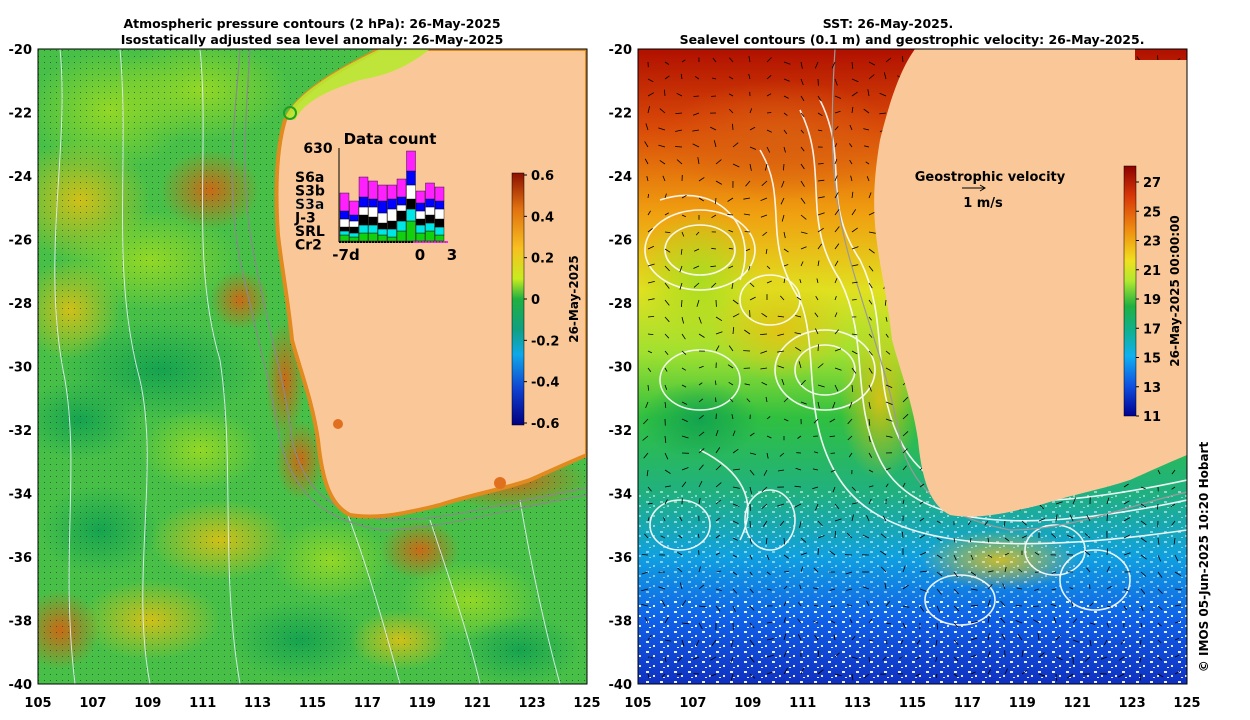 The height and width of the screenshot is (720, 1250). Describe the element at coordinates (542, 259) in the screenshot. I see `colorbar-tick-label: 0.2` at that location.